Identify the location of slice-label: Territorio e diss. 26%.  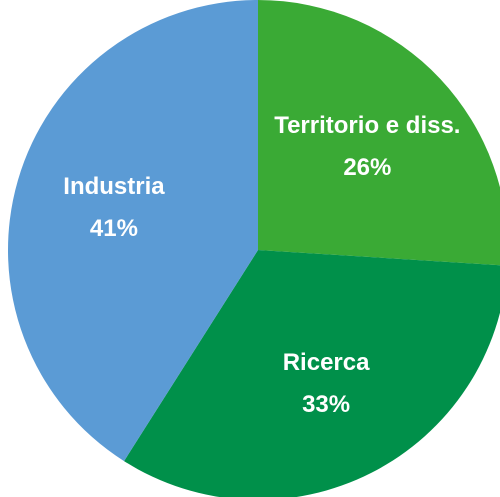
(367, 147).